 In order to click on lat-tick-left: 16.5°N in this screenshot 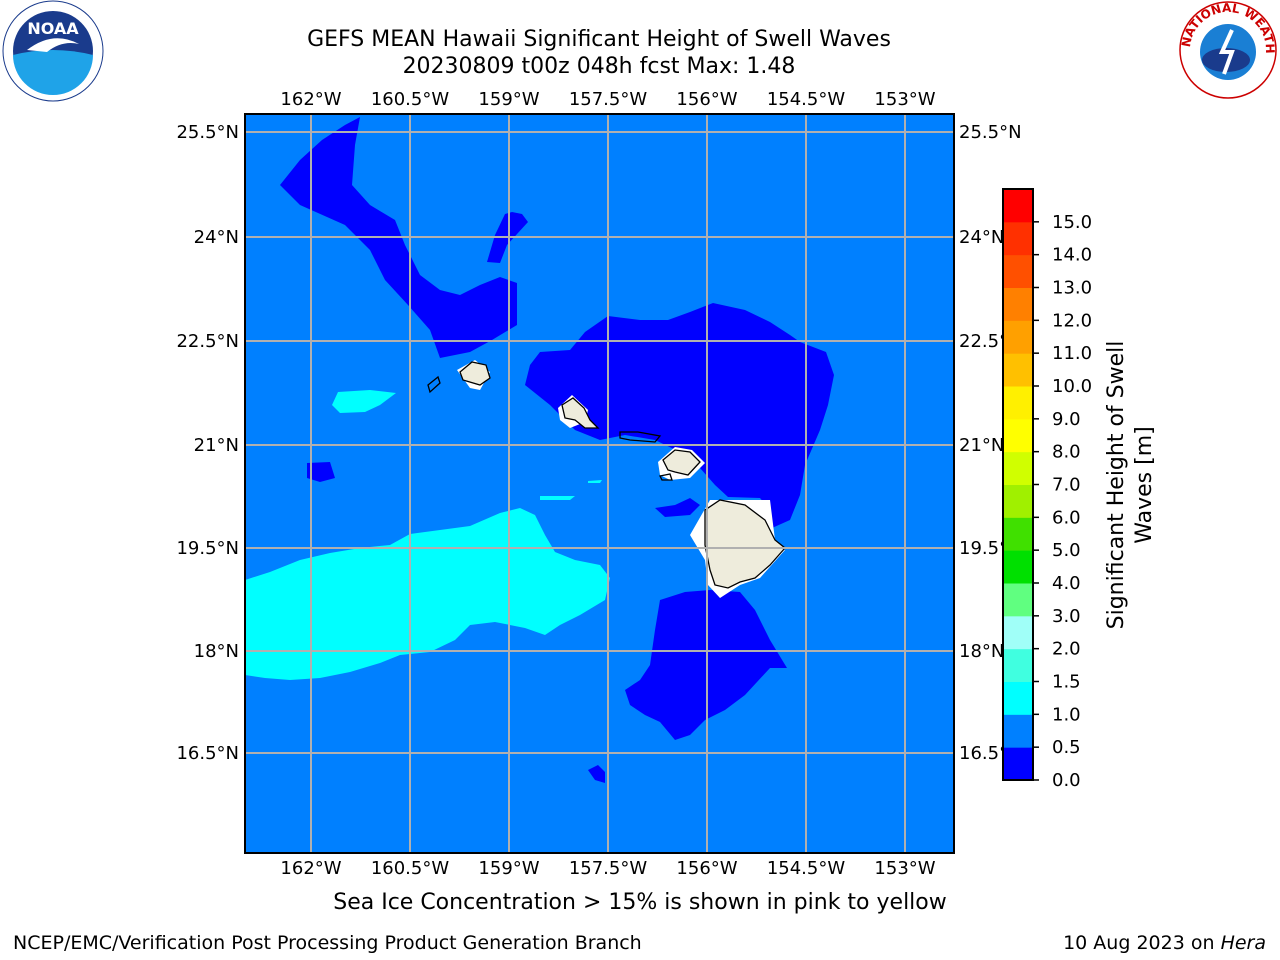, I will do `click(207, 753)`.